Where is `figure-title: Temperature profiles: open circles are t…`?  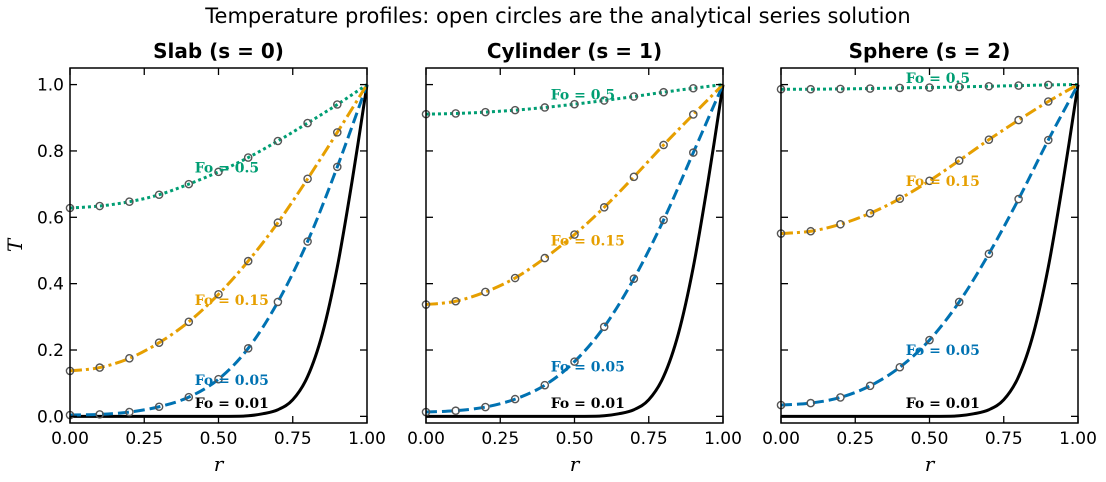 figure-title: Temperature profiles: open circles are t… is located at coordinates (557, 16).